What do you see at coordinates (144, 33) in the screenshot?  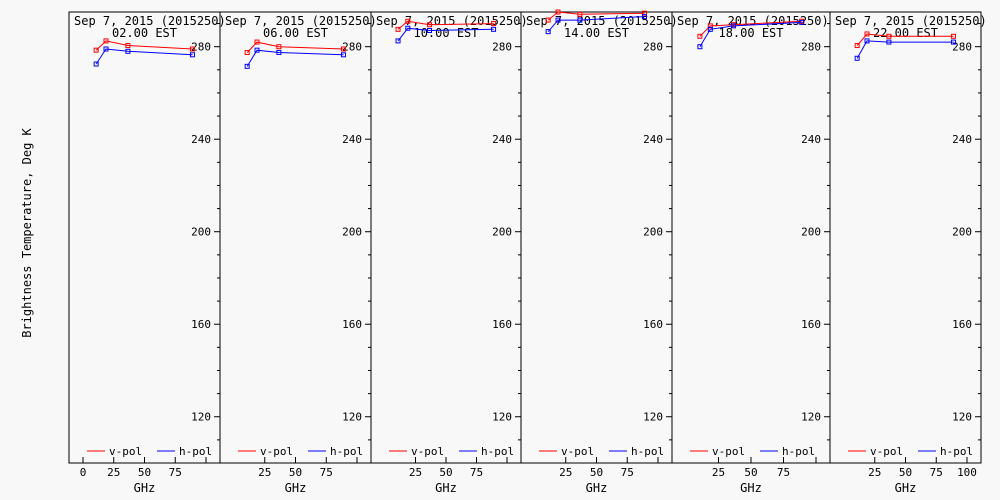 I see `panel-subtitle: 02.00 EST` at bounding box center [144, 33].